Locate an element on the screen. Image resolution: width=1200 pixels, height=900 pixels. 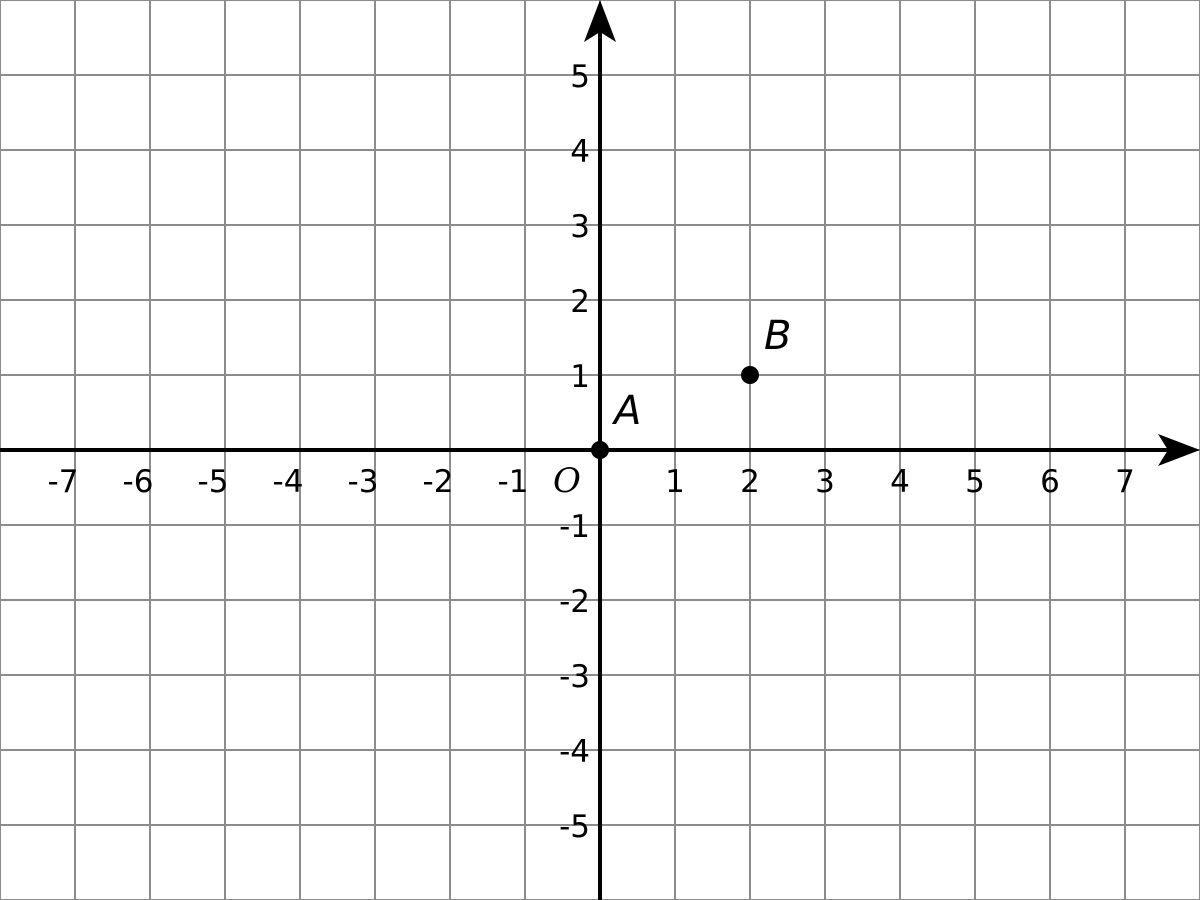
x-tick-label: -1 is located at coordinates (513, 482).